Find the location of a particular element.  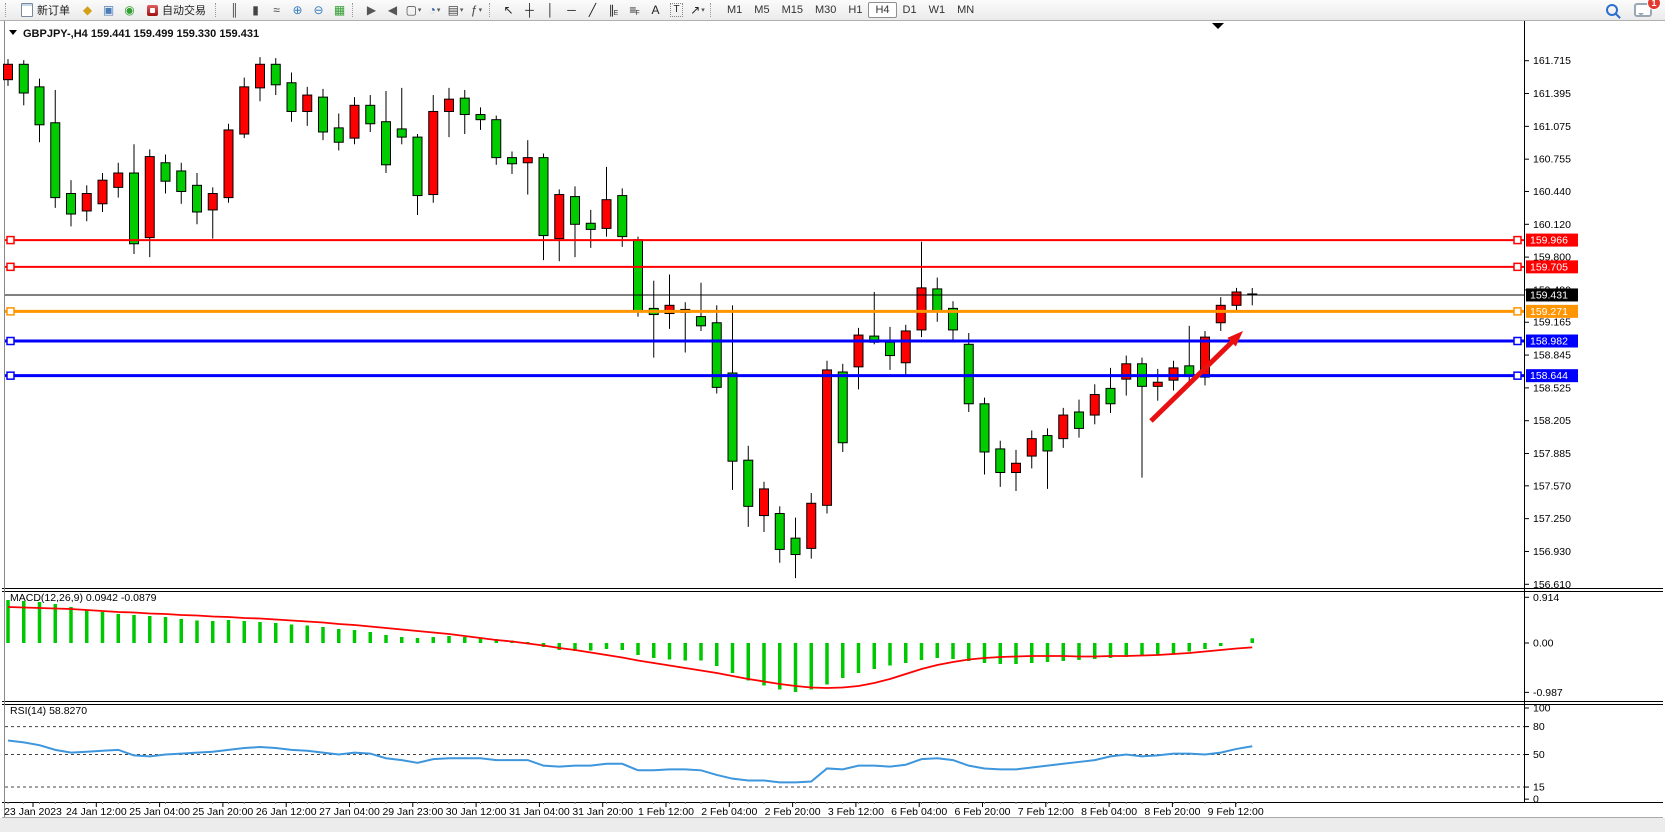

chart-shift-icon: ◀ is located at coordinates (392, 9).